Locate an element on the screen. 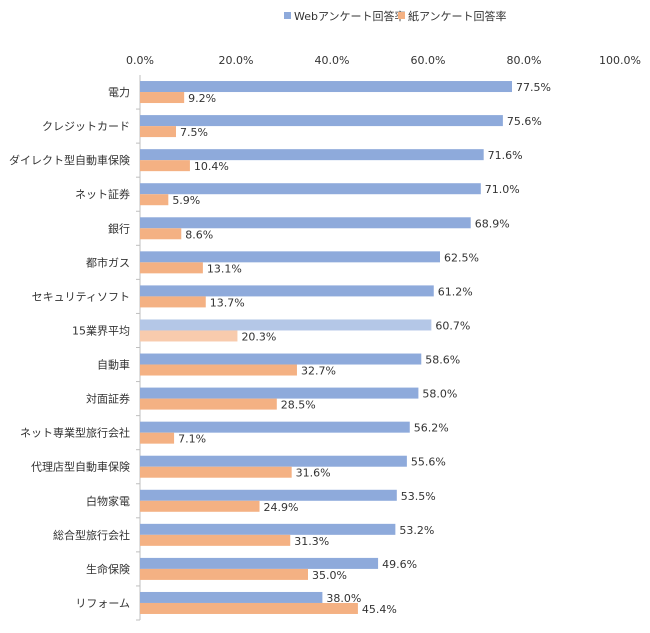 Image resolution: width=650 pixels, height=633 pixels. data-label-paper: 24.9% is located at coordinates (281, 507).